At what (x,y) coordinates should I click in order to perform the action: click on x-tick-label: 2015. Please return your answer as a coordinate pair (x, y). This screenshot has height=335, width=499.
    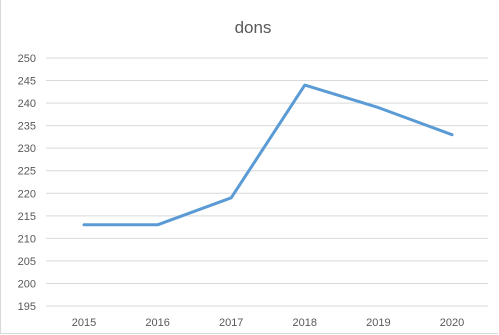
    Looking at the image, I should click on (84, 323).